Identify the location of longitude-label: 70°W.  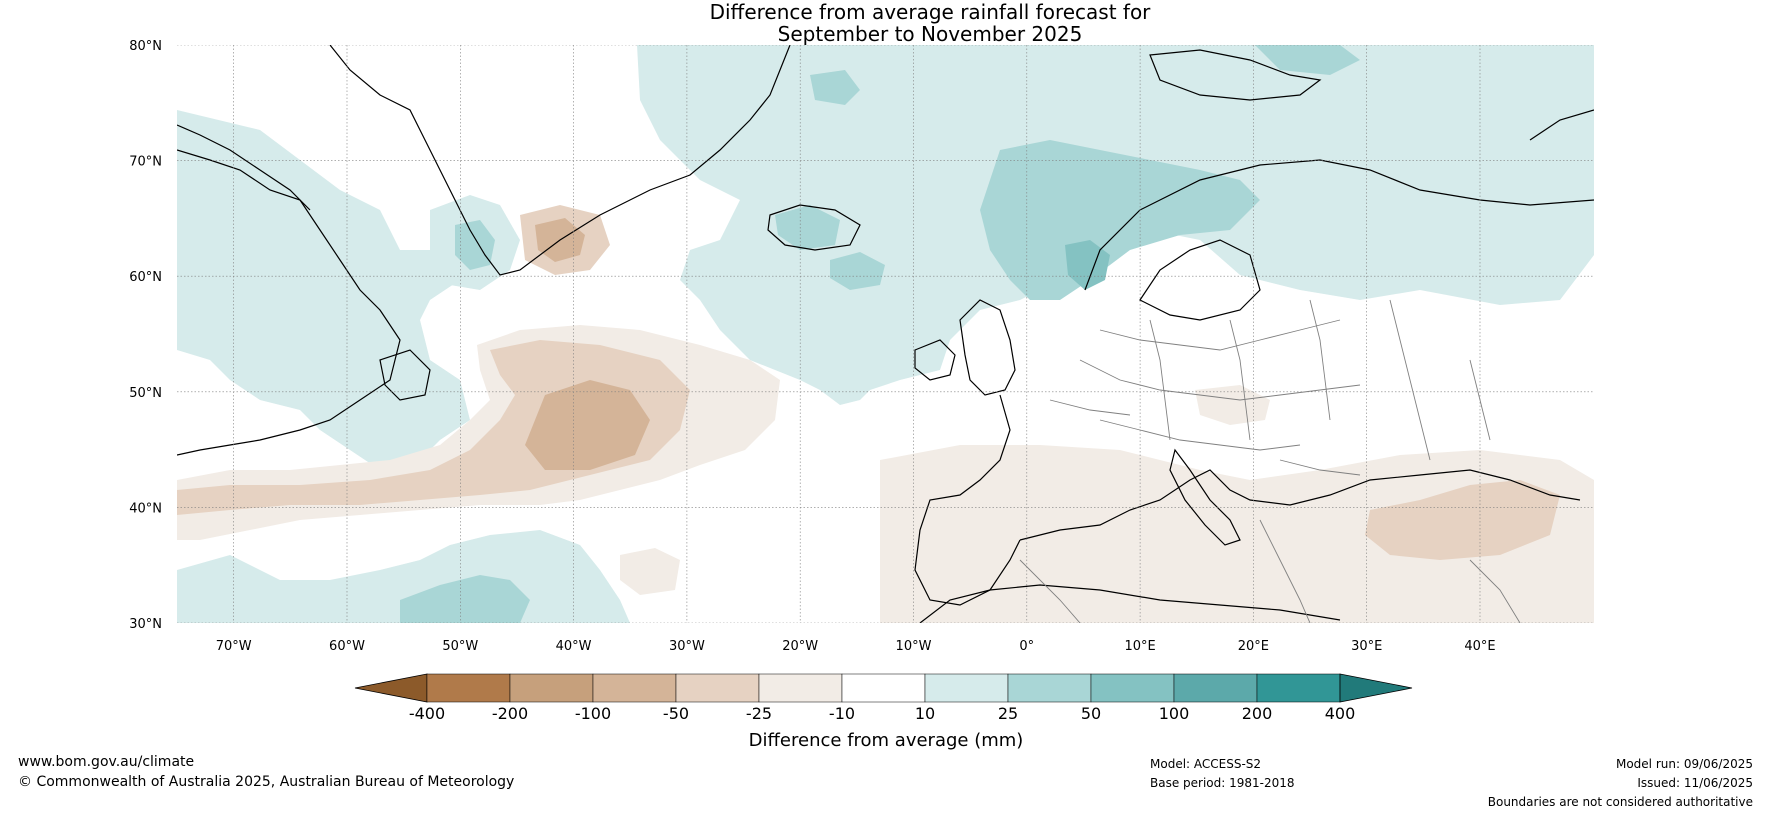
(234, 646).